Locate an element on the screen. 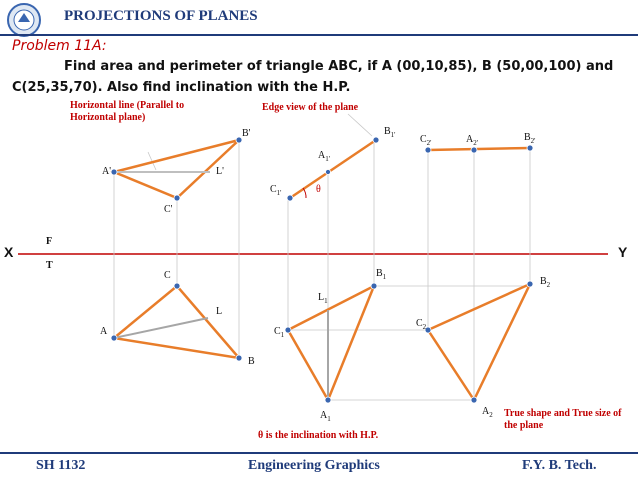 This screenshot has width=638, height=478. point-l1-top-label: L1 is located at coordinates (323, 298).